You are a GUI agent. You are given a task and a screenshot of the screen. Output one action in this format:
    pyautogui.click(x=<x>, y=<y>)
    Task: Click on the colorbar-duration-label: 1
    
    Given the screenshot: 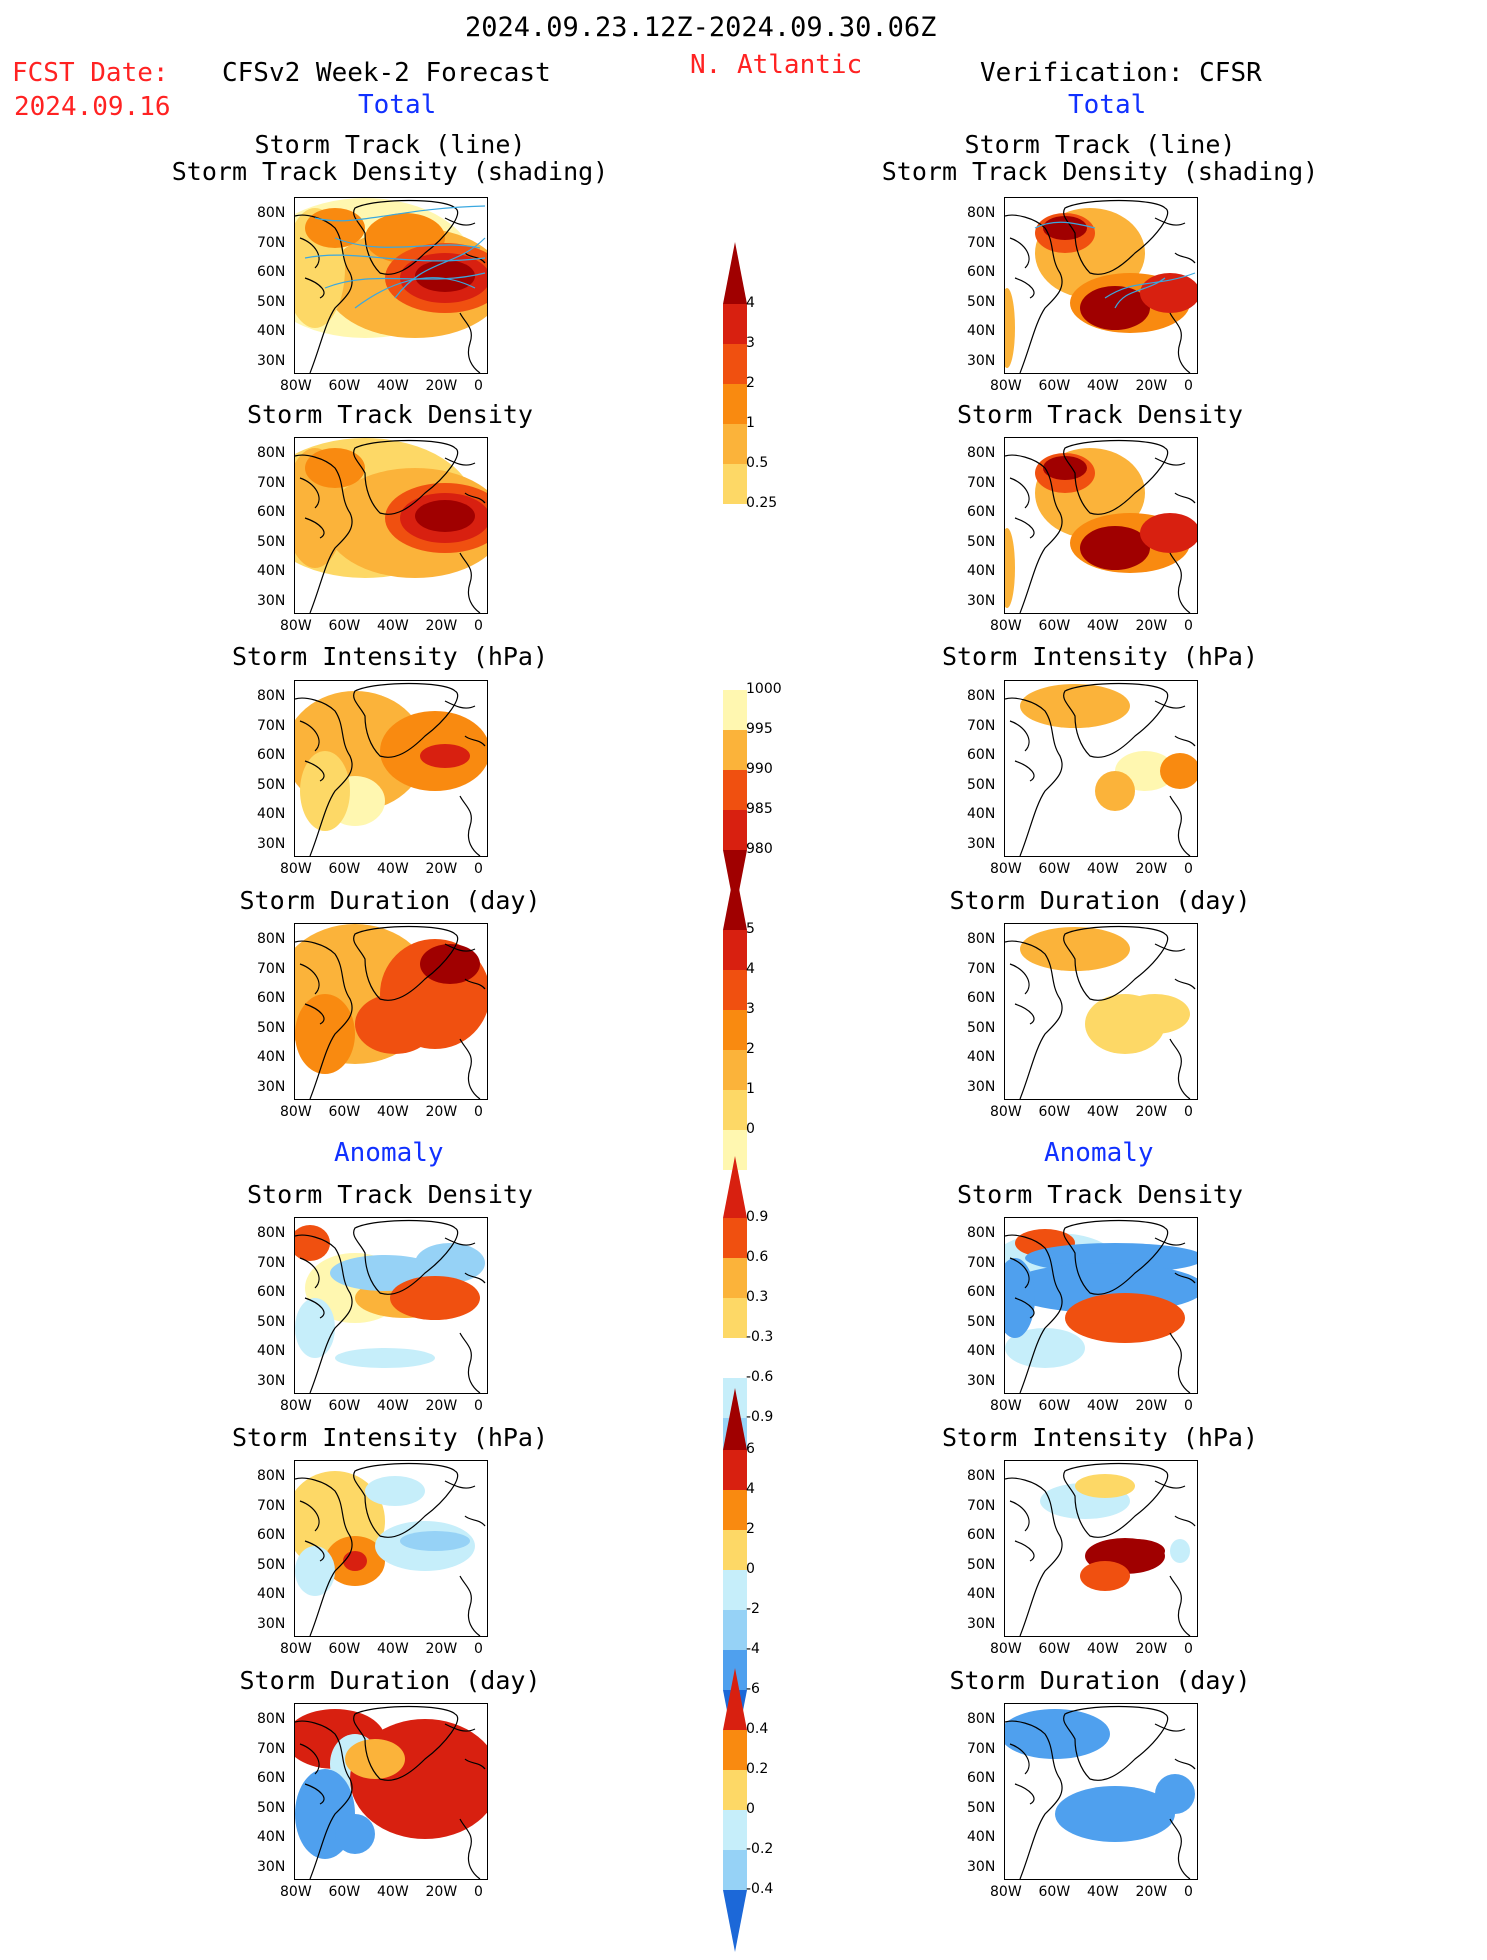 What is the action you would take?
    pyautogui.click(x=750, y=1089)
    